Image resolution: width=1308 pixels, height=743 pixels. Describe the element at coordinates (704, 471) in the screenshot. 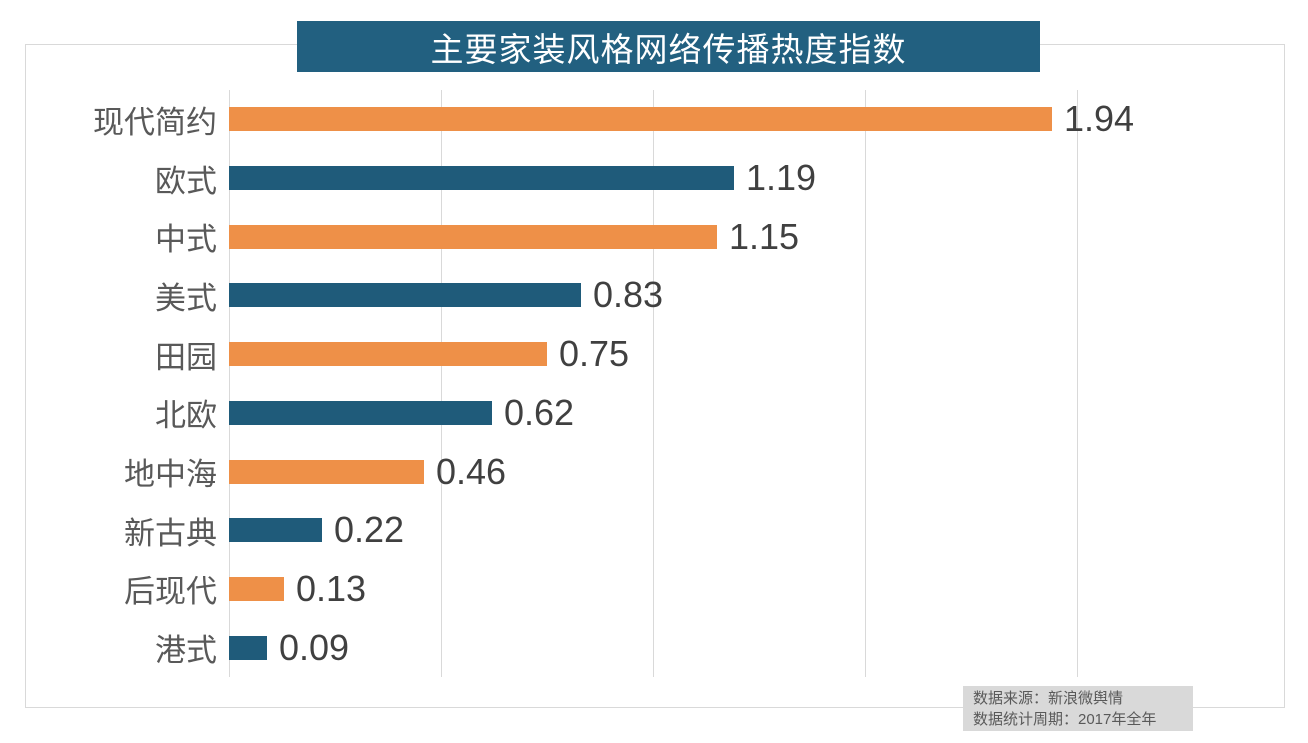

I see `bar-row: 地中海 0.46` at that location.